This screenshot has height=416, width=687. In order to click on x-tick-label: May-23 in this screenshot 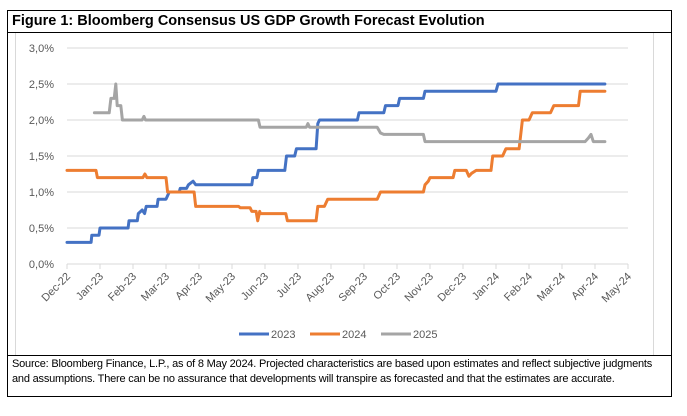, I will do `click(221, 288)`.